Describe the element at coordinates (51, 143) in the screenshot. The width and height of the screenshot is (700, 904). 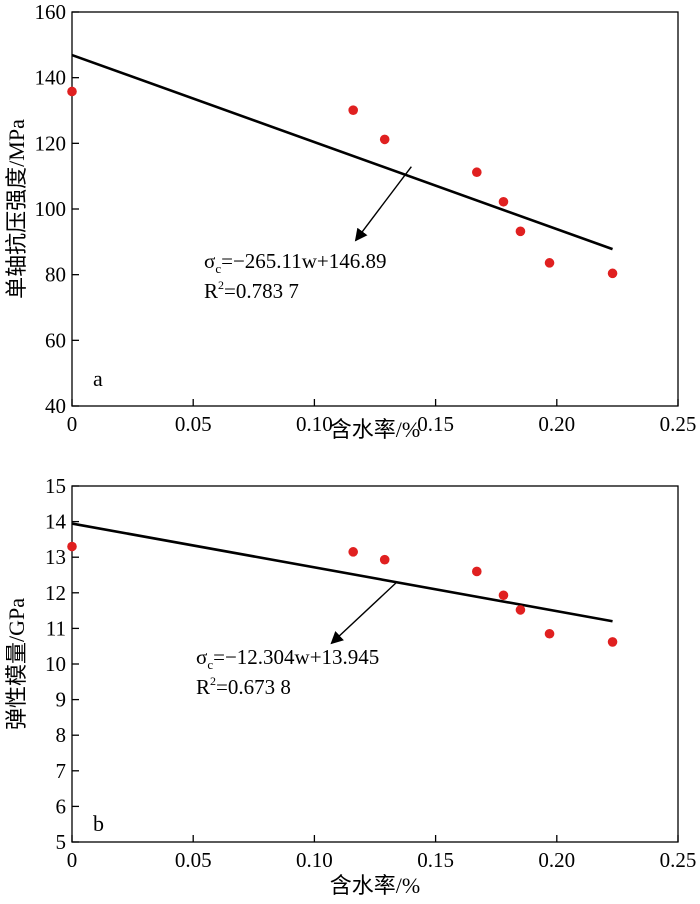
I see `y-tick-label: 120` at that location.